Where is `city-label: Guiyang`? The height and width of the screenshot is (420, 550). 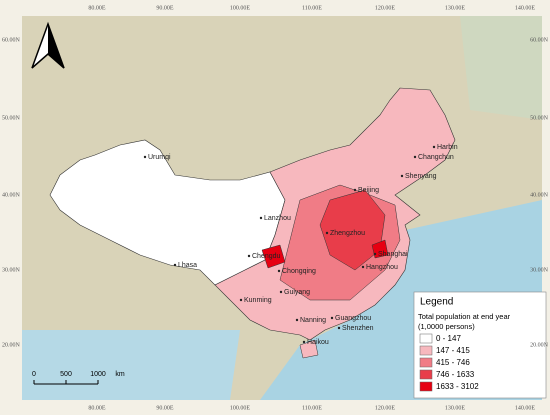
city-label: Guiyang is located at coordinates (297, 292).